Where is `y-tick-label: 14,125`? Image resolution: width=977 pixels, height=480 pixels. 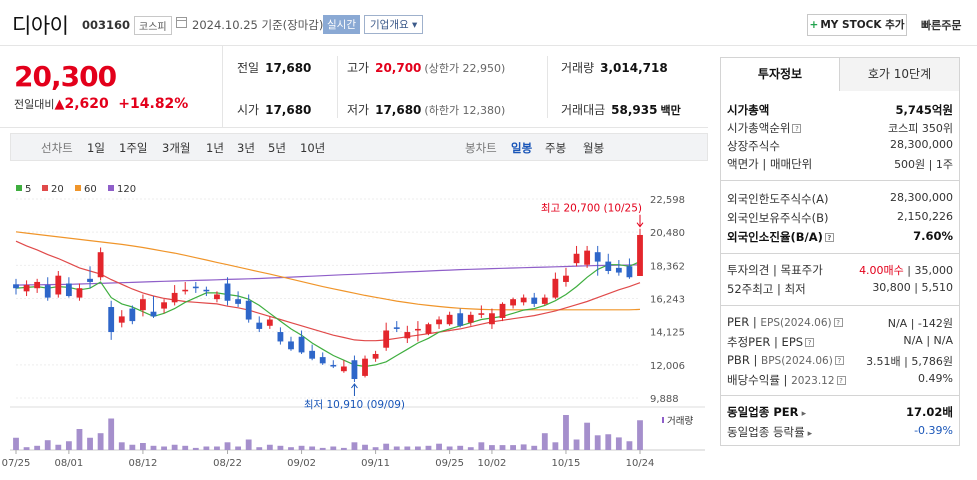
y-tick-label: 14,125 is located at coordinates (667, 333).